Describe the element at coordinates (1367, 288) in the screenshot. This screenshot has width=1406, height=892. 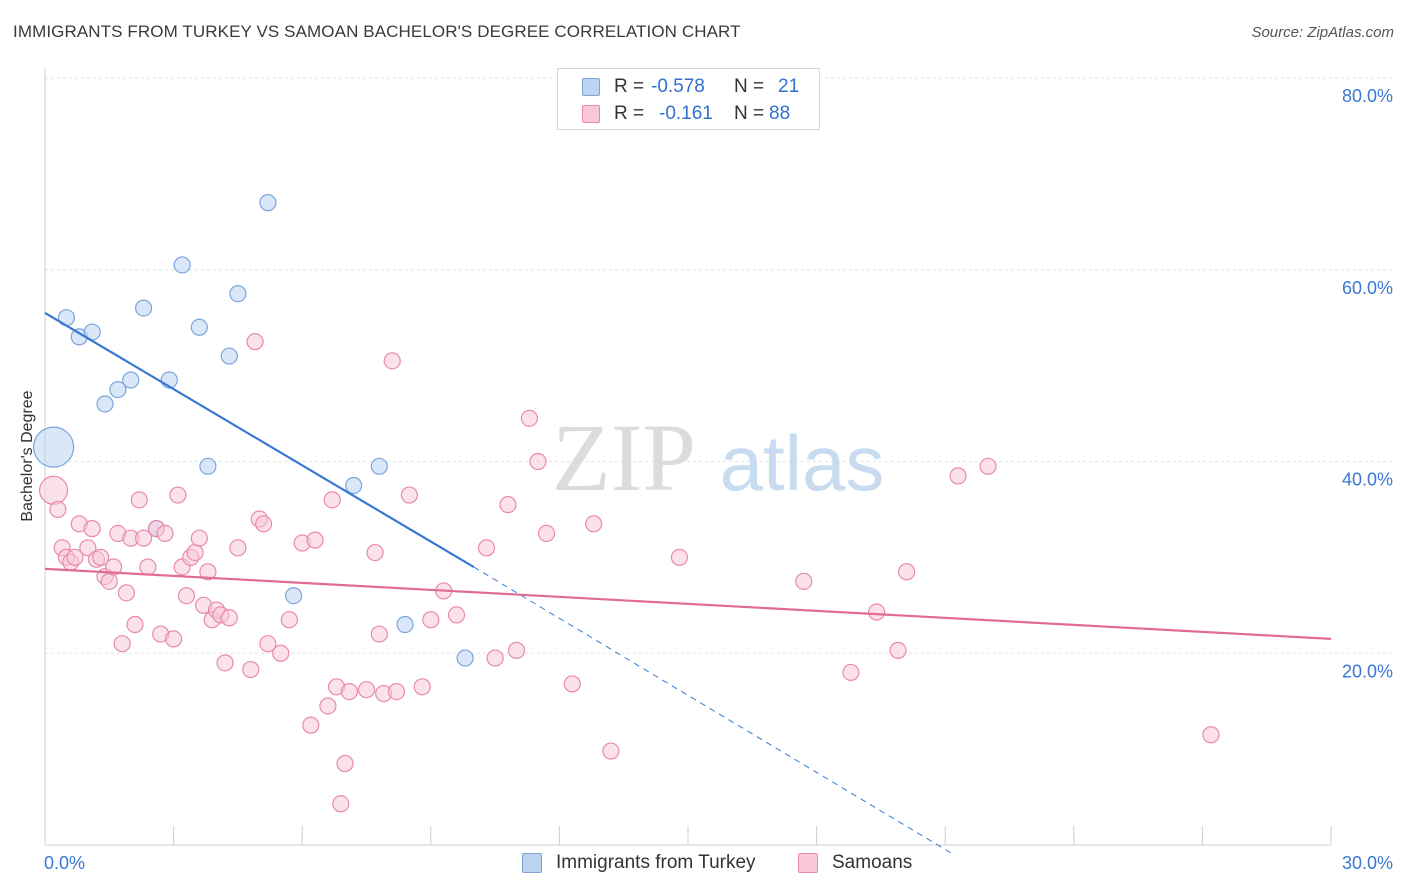
I see `y-tick-label-2: 60.0%` at that location.